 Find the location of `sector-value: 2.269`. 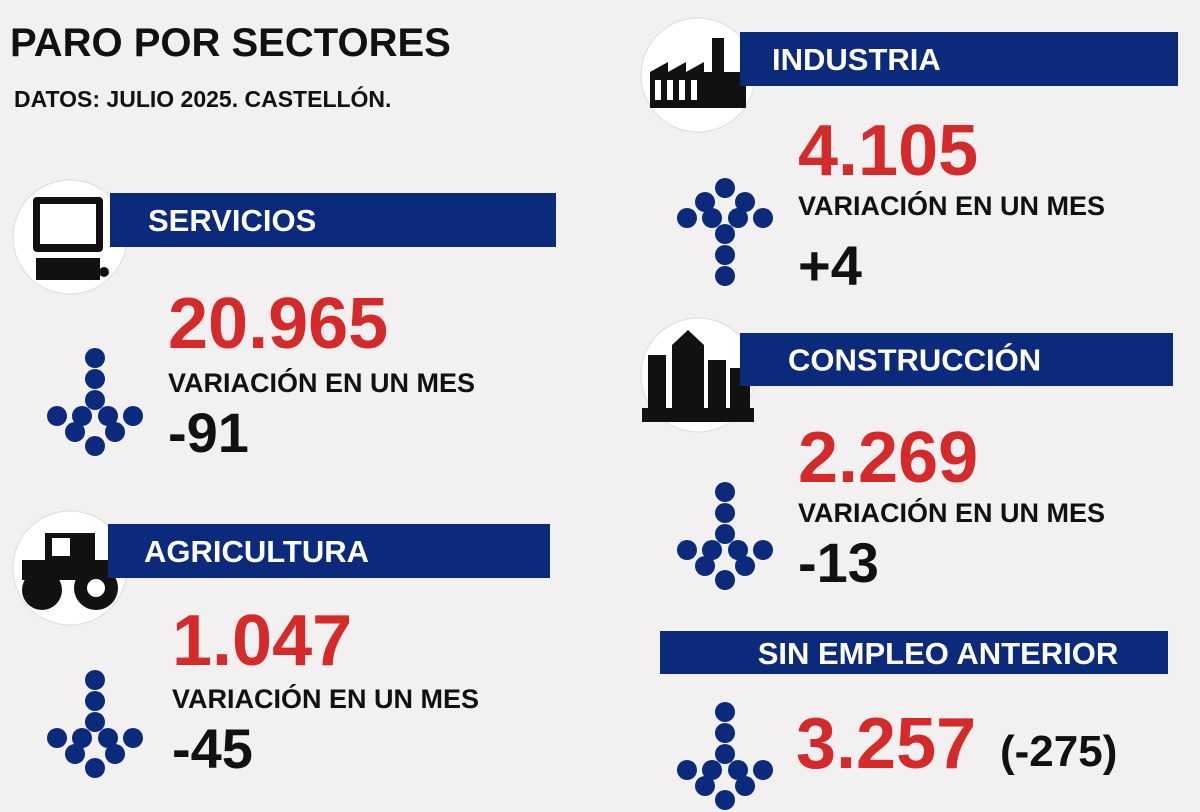

sector-value: 2.269 is located at coordinates (888, 458).